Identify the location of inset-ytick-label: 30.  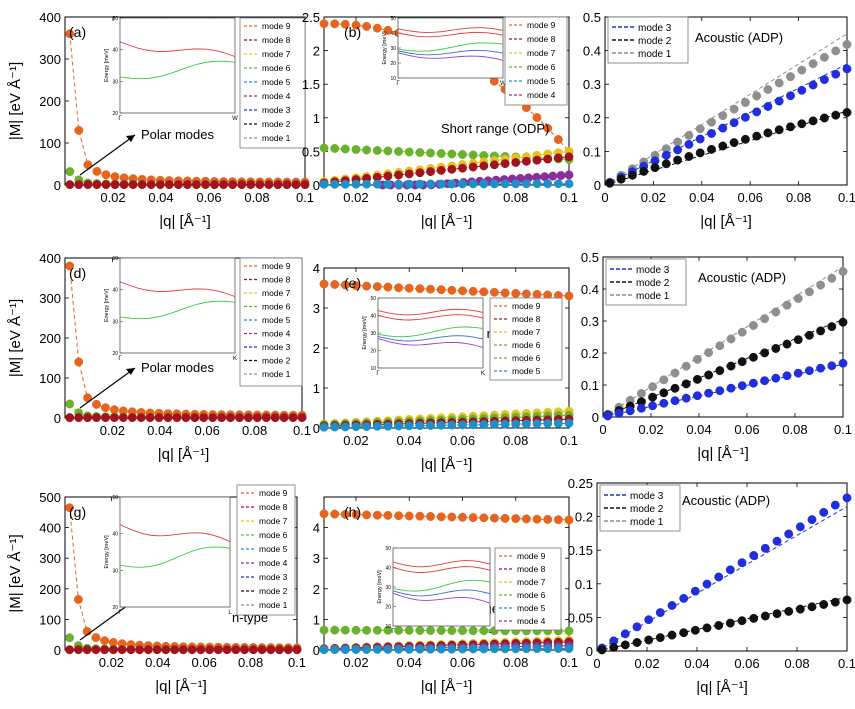
(388, 588).